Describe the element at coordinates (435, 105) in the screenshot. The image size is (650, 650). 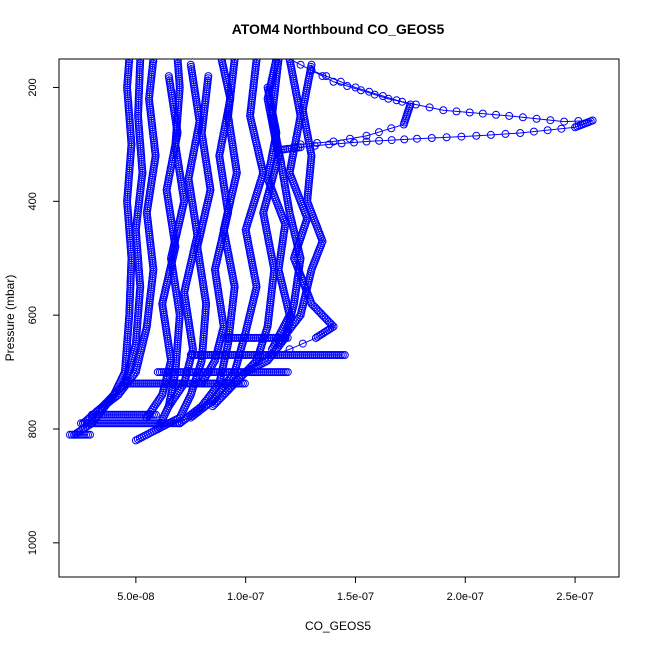
I see `series-line` at that location.